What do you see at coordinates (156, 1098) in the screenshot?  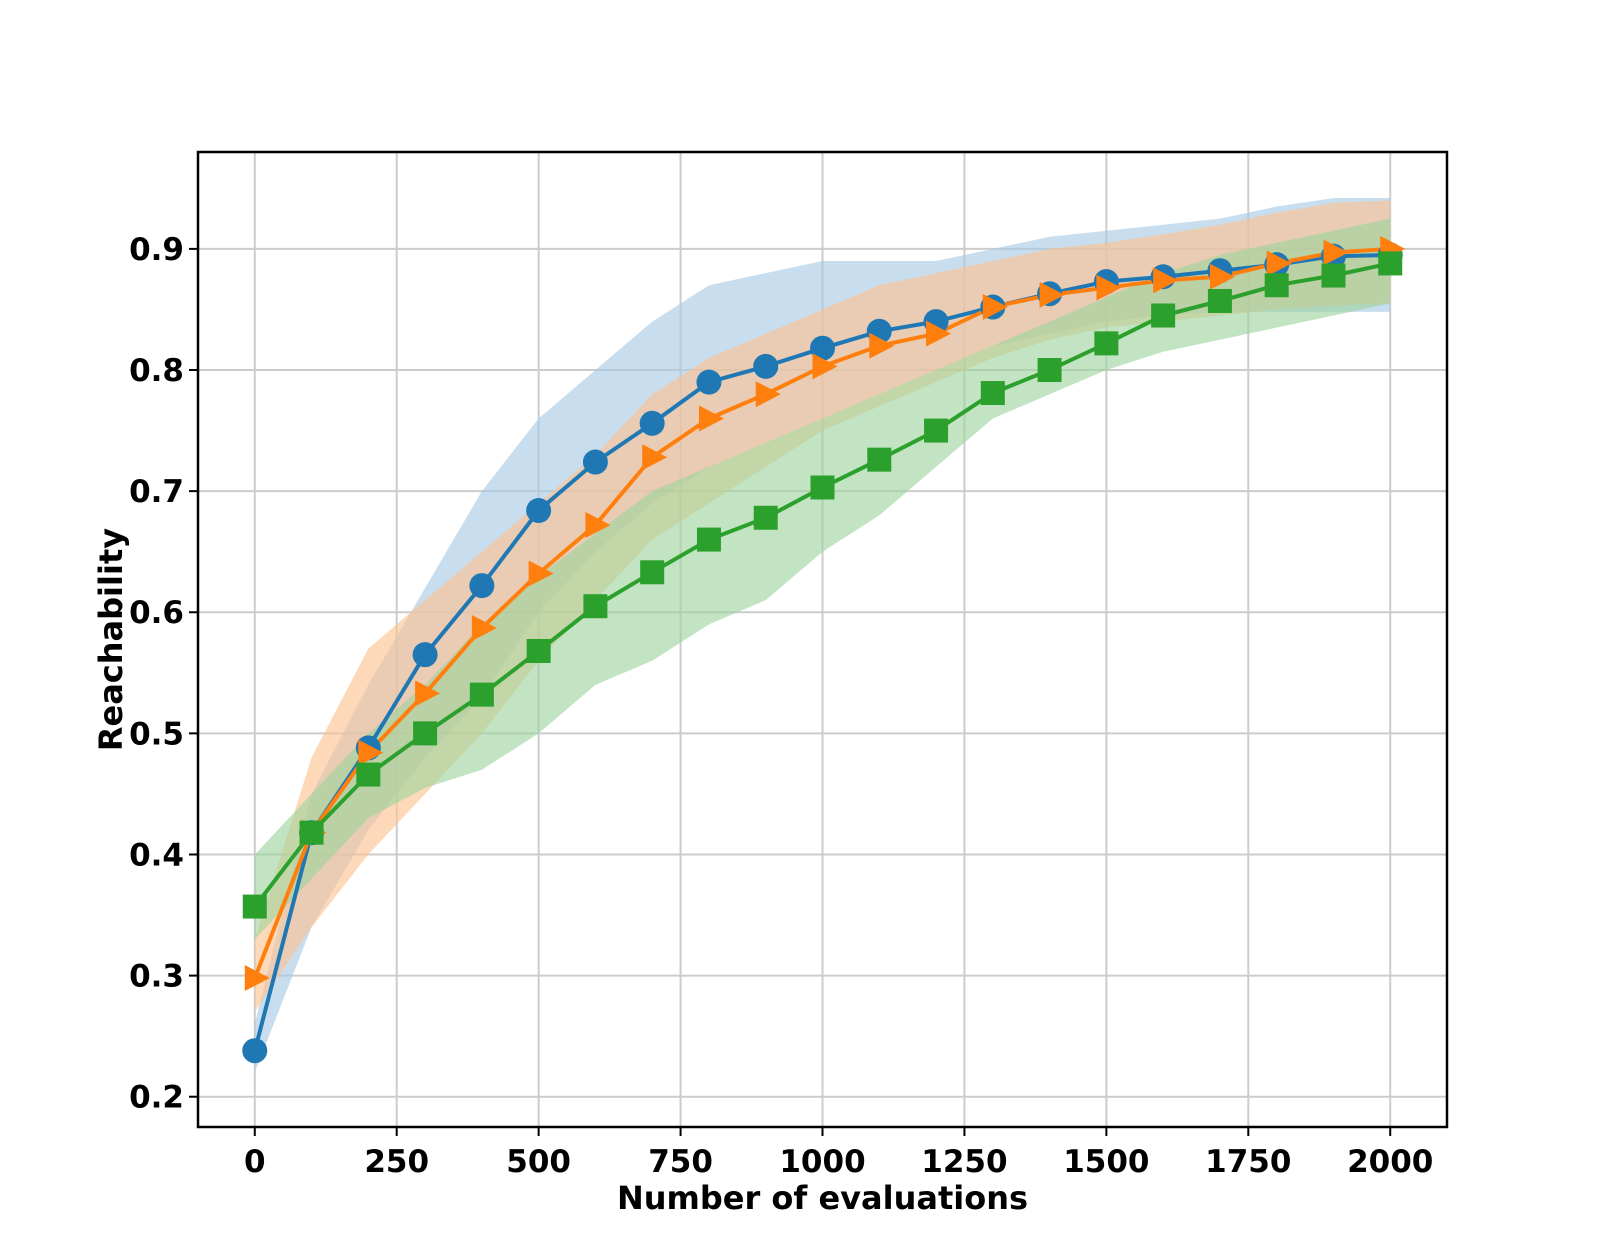 I see `y-tick-label: 0.2` at bounding box center [156, 1098].